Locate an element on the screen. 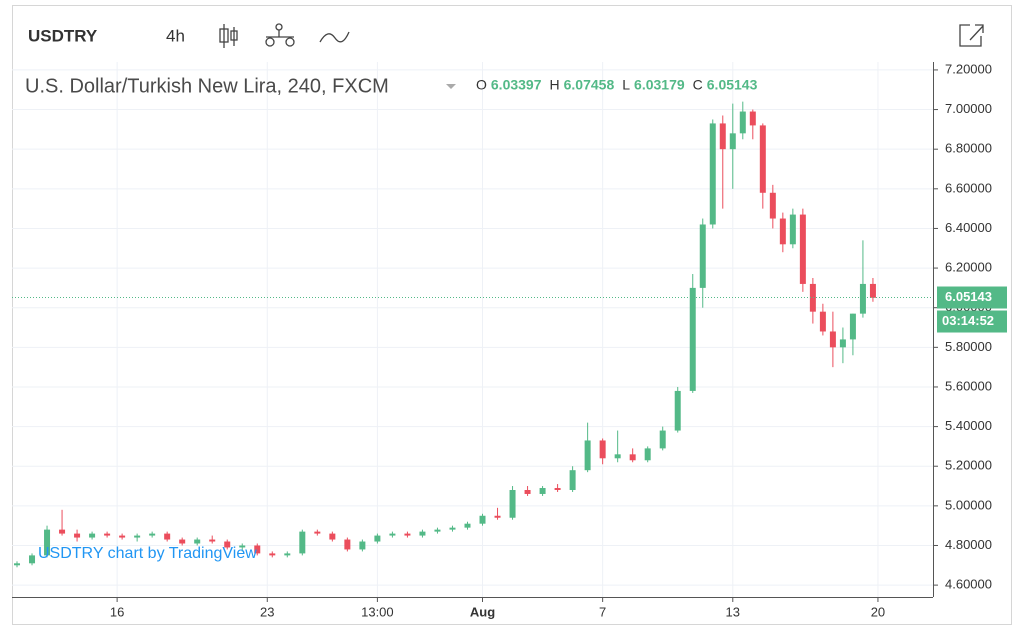 The height and width of the screenshot is (635, 1024). compare-icon is located at coordinates (334, 37).